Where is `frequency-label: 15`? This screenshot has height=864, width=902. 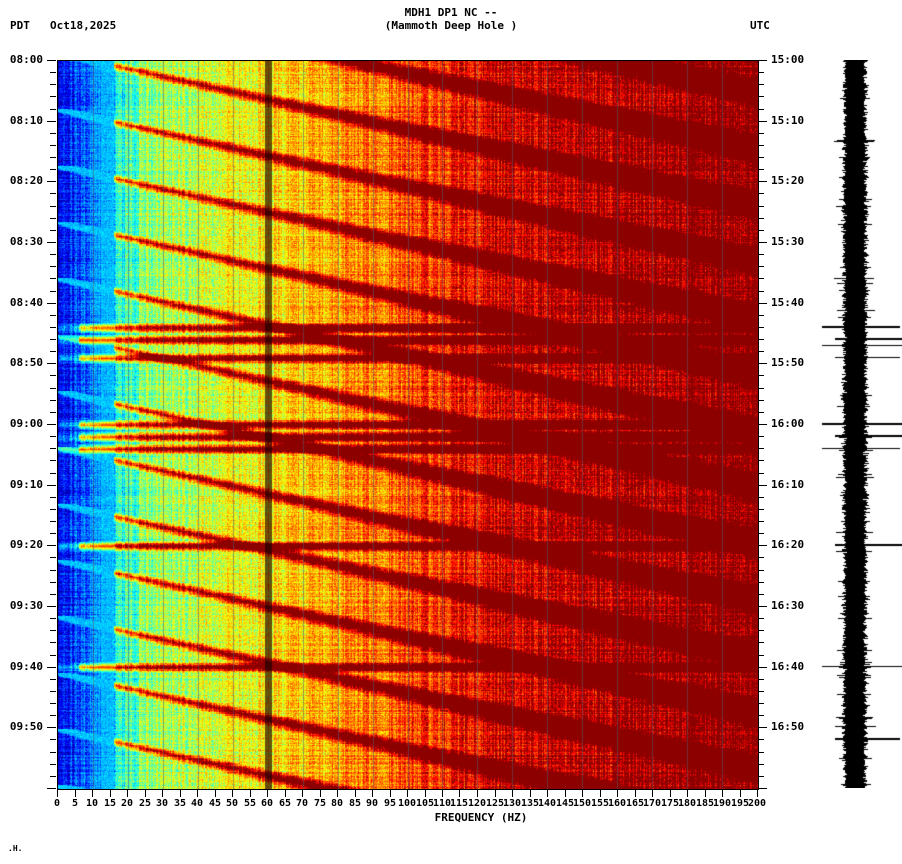
frequency-label: 15 is located at coordinates (110, 803).